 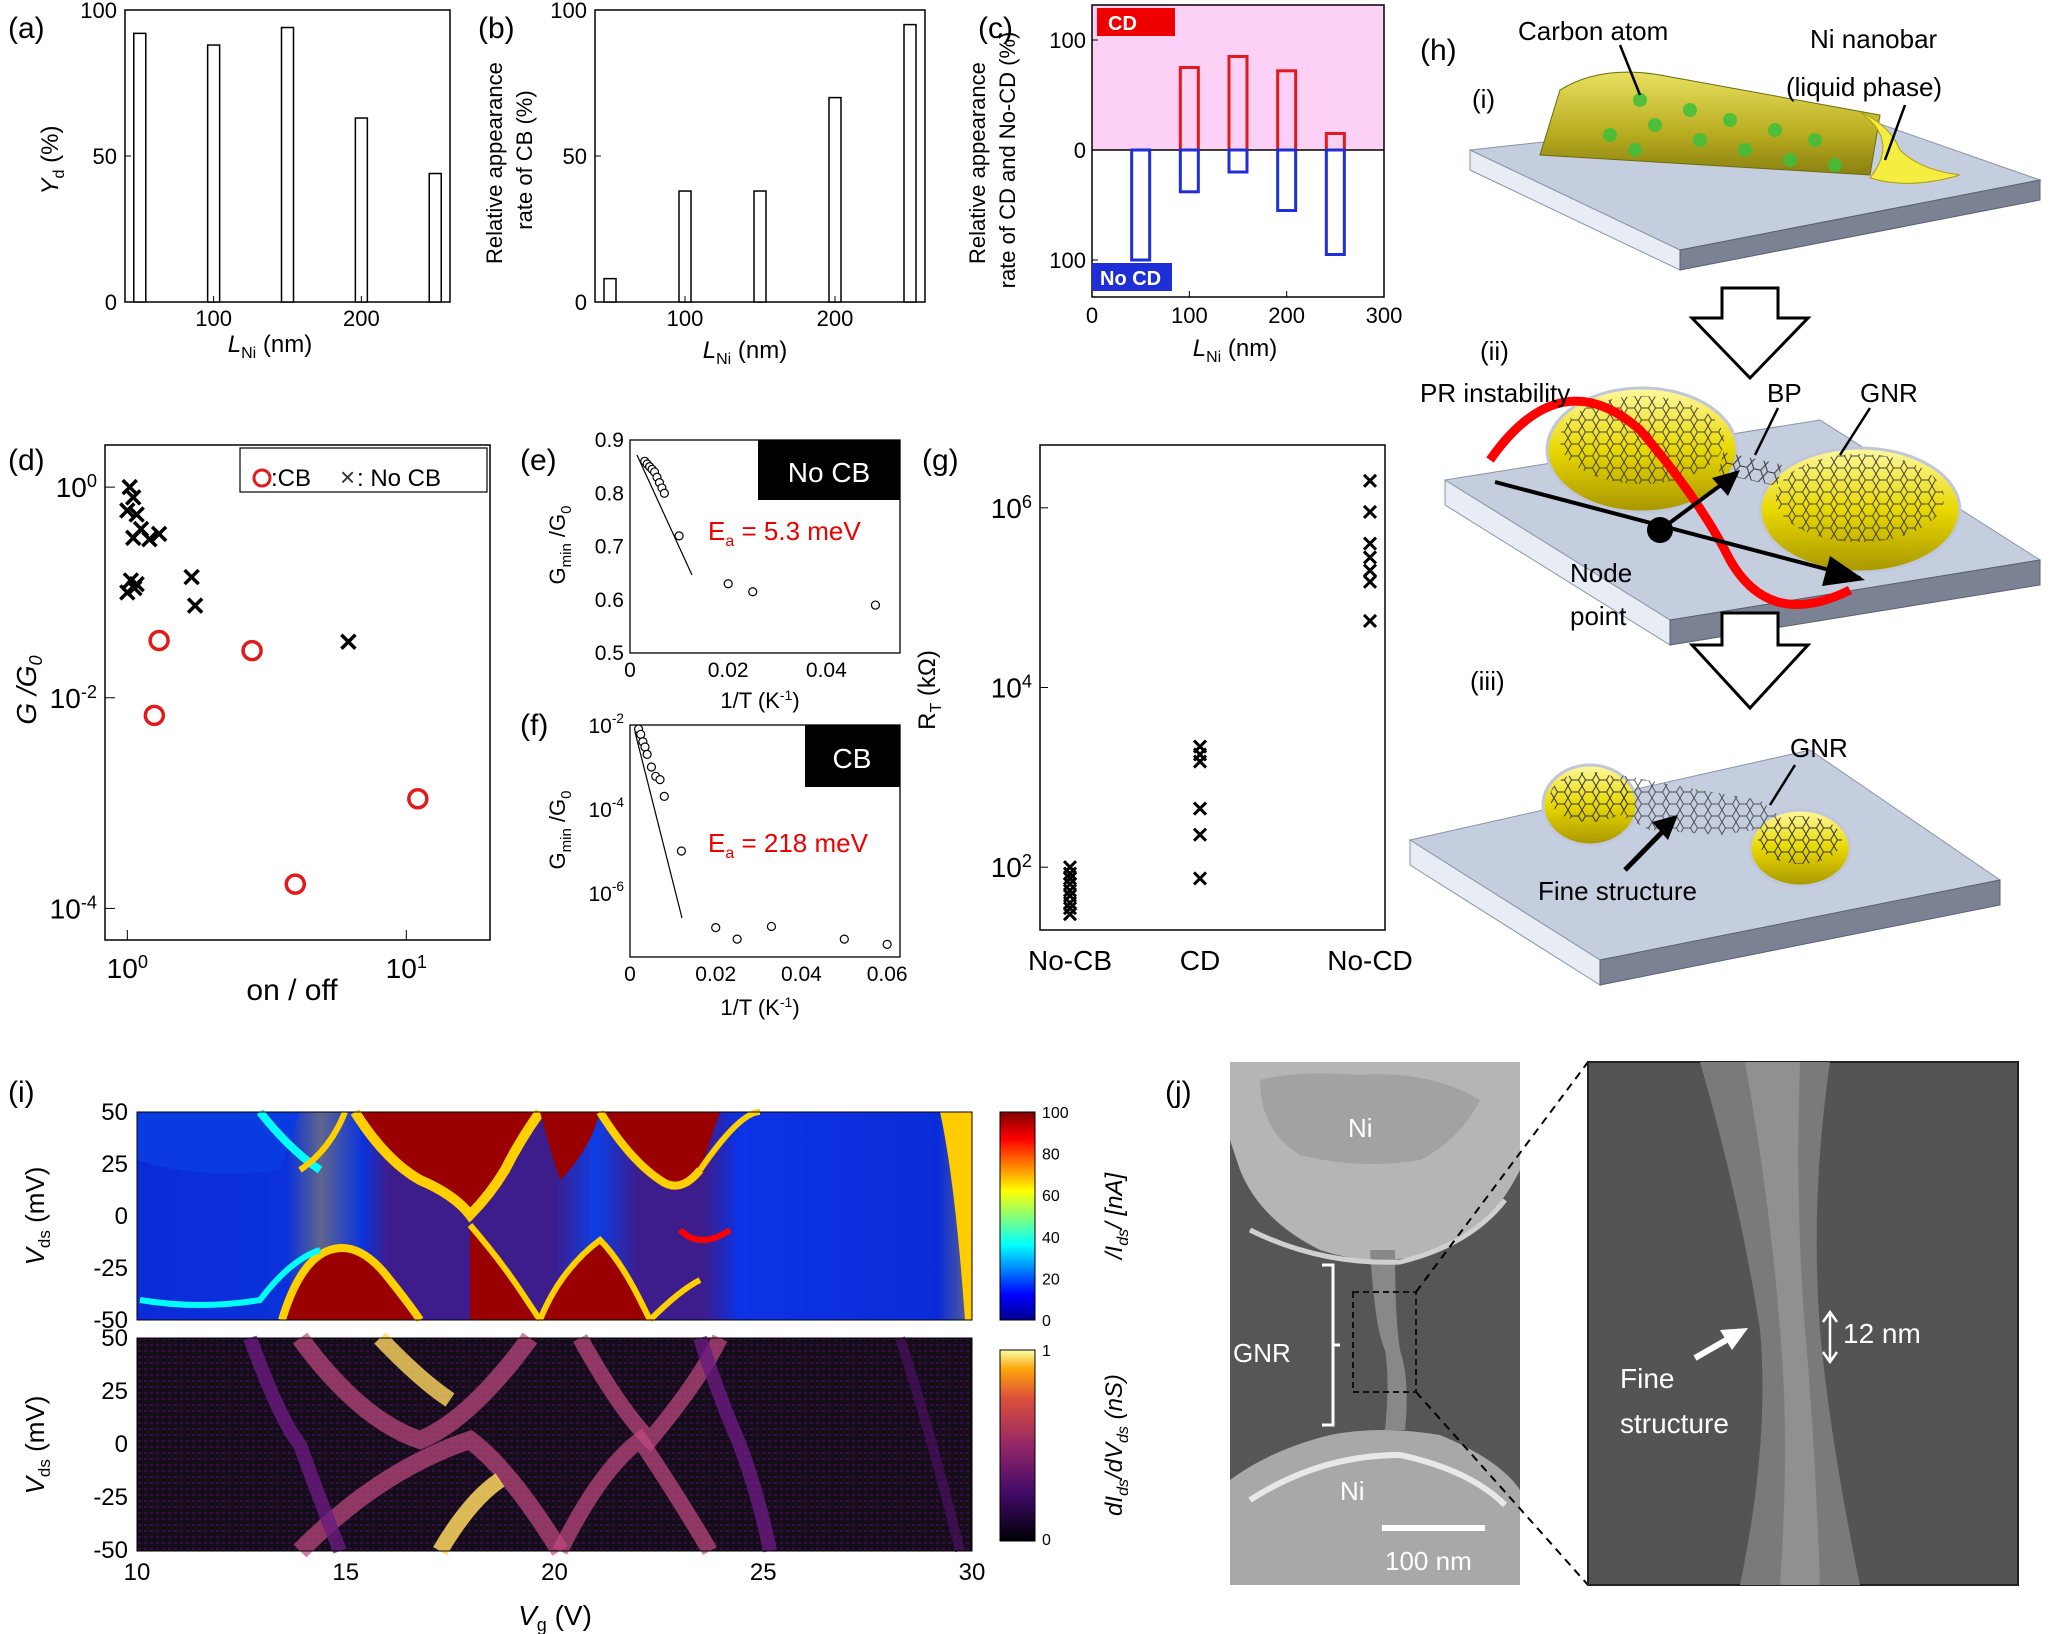 I want to click on chart-a: 0 50 100 100 200 Yd (%) LNi (nm), so click(x=244, y=181).